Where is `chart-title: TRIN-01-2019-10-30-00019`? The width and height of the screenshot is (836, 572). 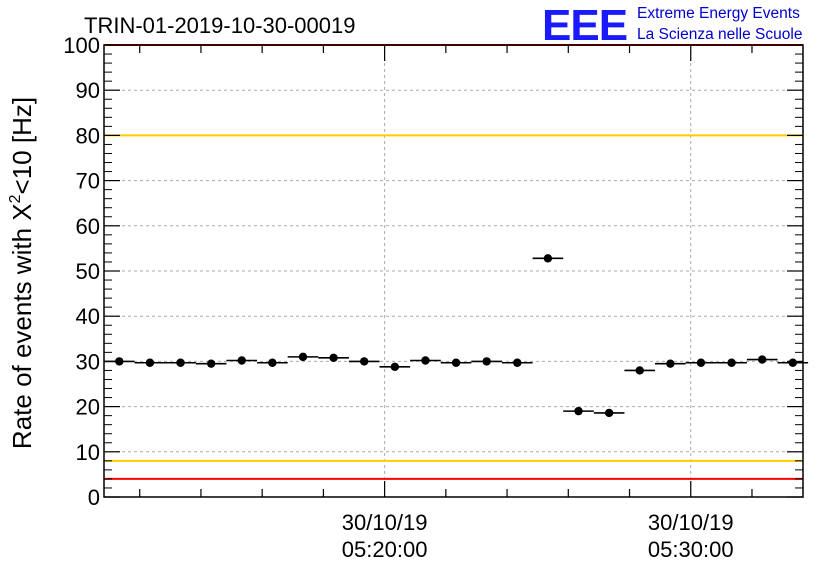 chart-title: TRIN-01-2019-10-30-00019 is located at coordinates (220, 25).